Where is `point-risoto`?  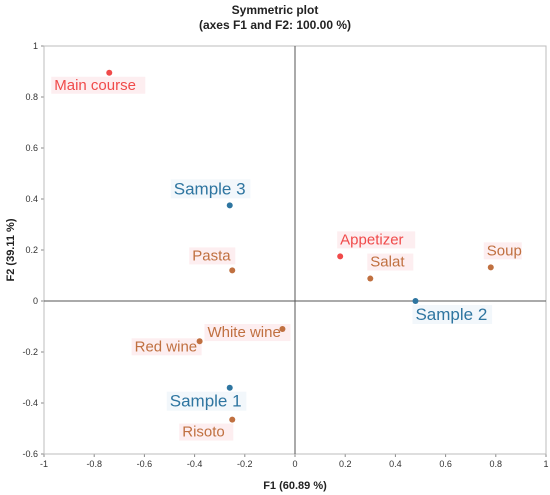
point-risoto is located at coordinates (232, 419).